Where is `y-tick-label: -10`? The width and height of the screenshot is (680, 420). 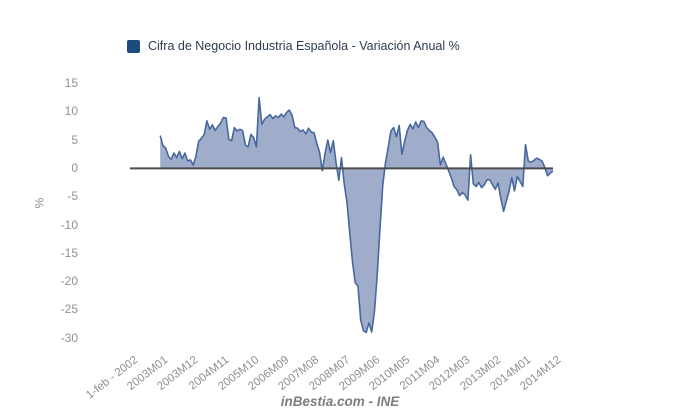 y-tick-label: -10 is located at coordinates (69, 224).